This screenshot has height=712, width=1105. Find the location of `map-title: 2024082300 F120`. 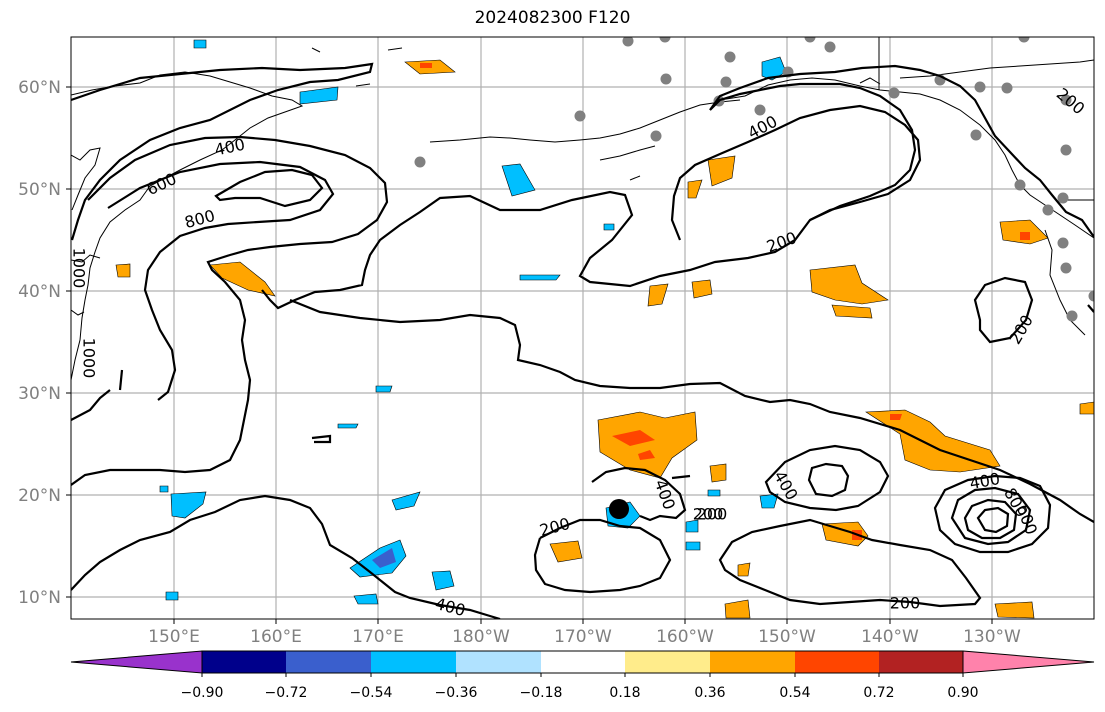

map-title: 2024082300 F120 is located at coordinates (552, 18).